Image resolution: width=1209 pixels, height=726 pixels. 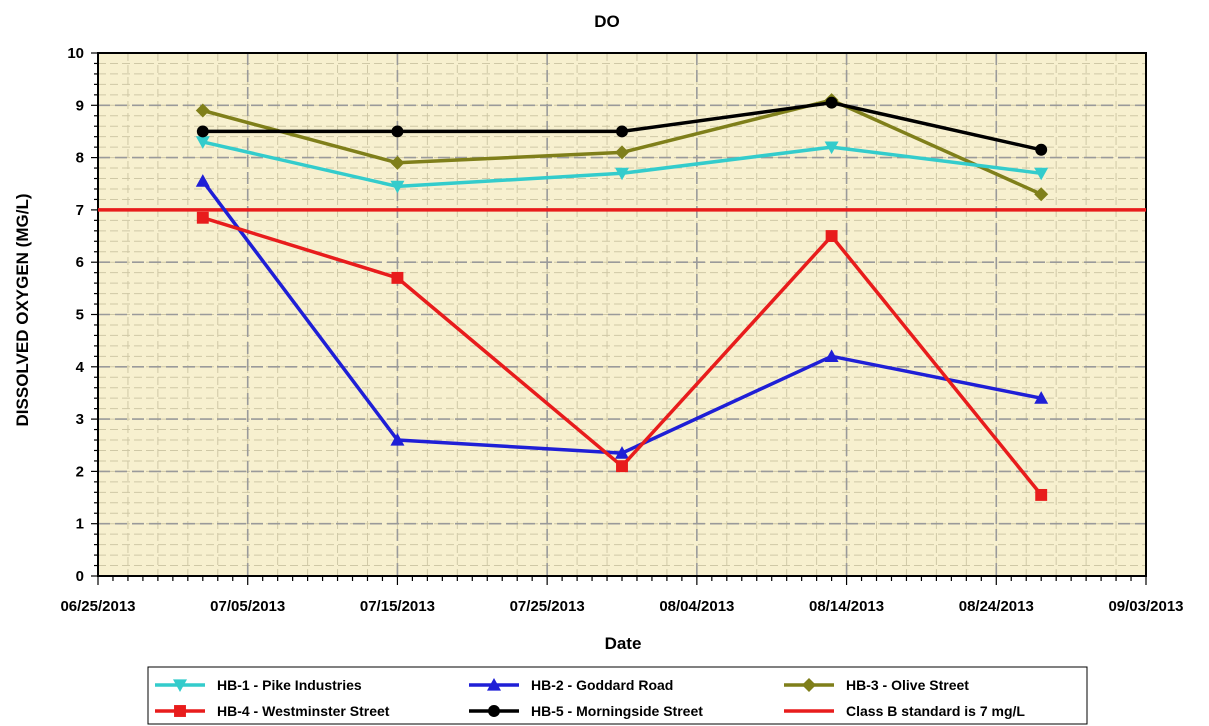 I want to click on y-tick-label: 8, so click(x=80, y=158).